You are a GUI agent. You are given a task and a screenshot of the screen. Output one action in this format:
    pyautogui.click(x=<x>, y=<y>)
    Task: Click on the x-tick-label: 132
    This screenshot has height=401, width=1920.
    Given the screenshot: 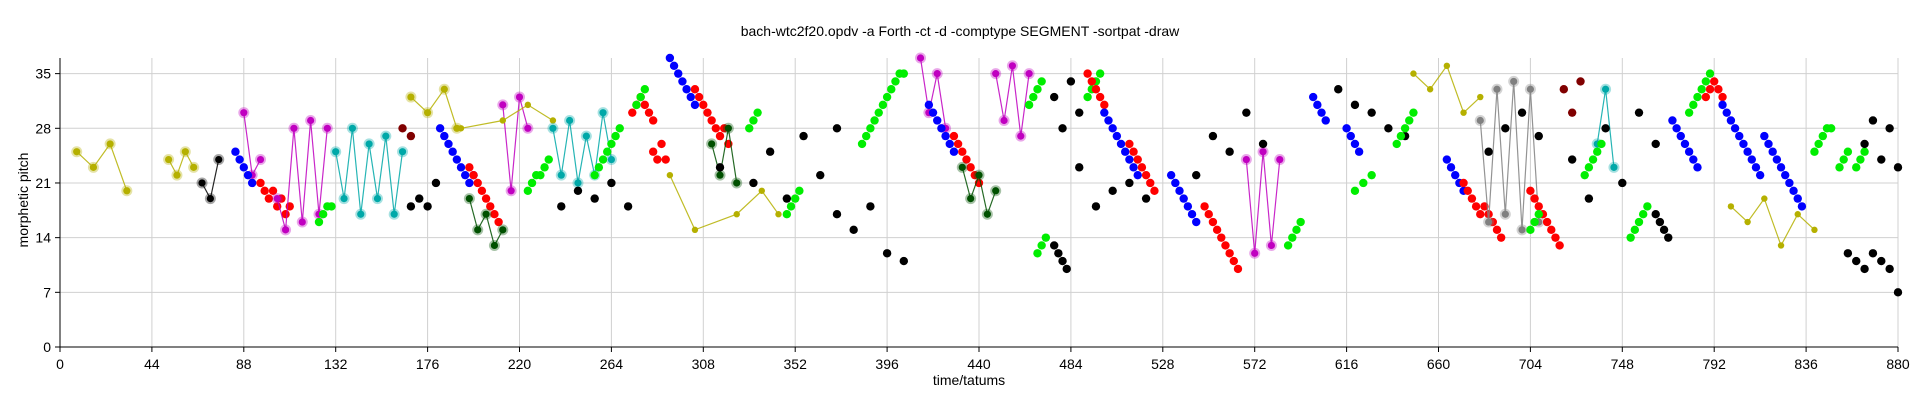 What is the action you would take?
    pyautogui.click(x=336, y=364)
    